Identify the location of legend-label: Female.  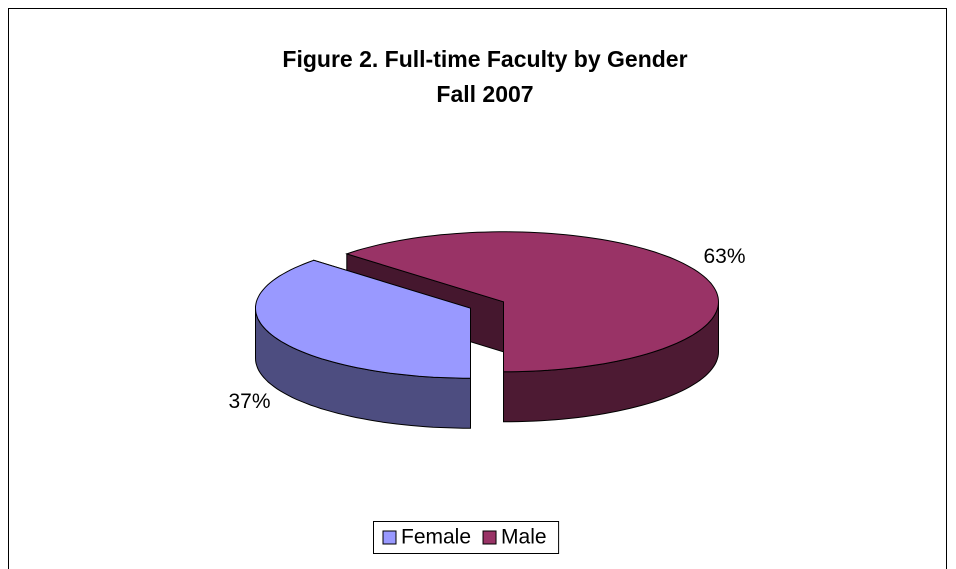
(436, 537).